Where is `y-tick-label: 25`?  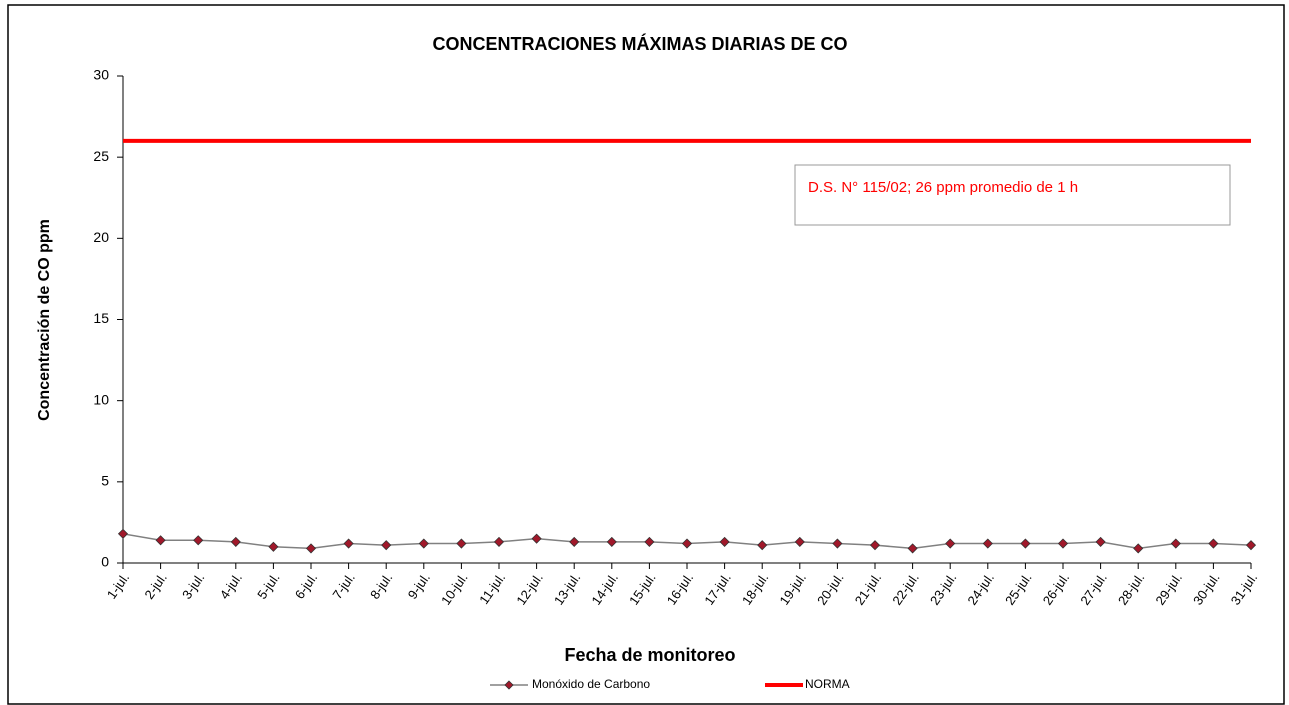 y-tick-label: 25 is located at coordinates (101, 156).